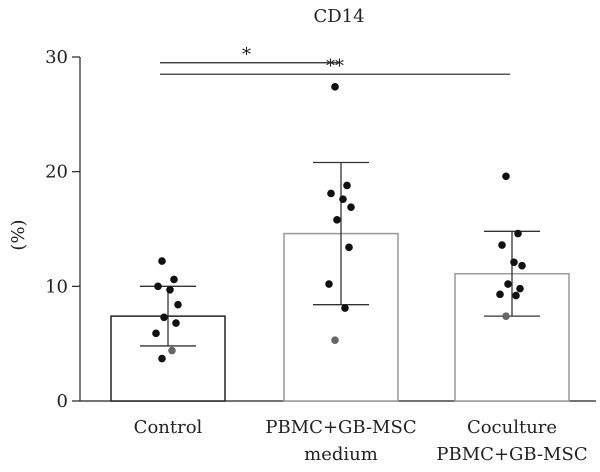 The height and width of the screenshot is (472, 600). Describe the element at coordinates (338, 16) in the screenshot. I see `chart-title: CD14` at that location.